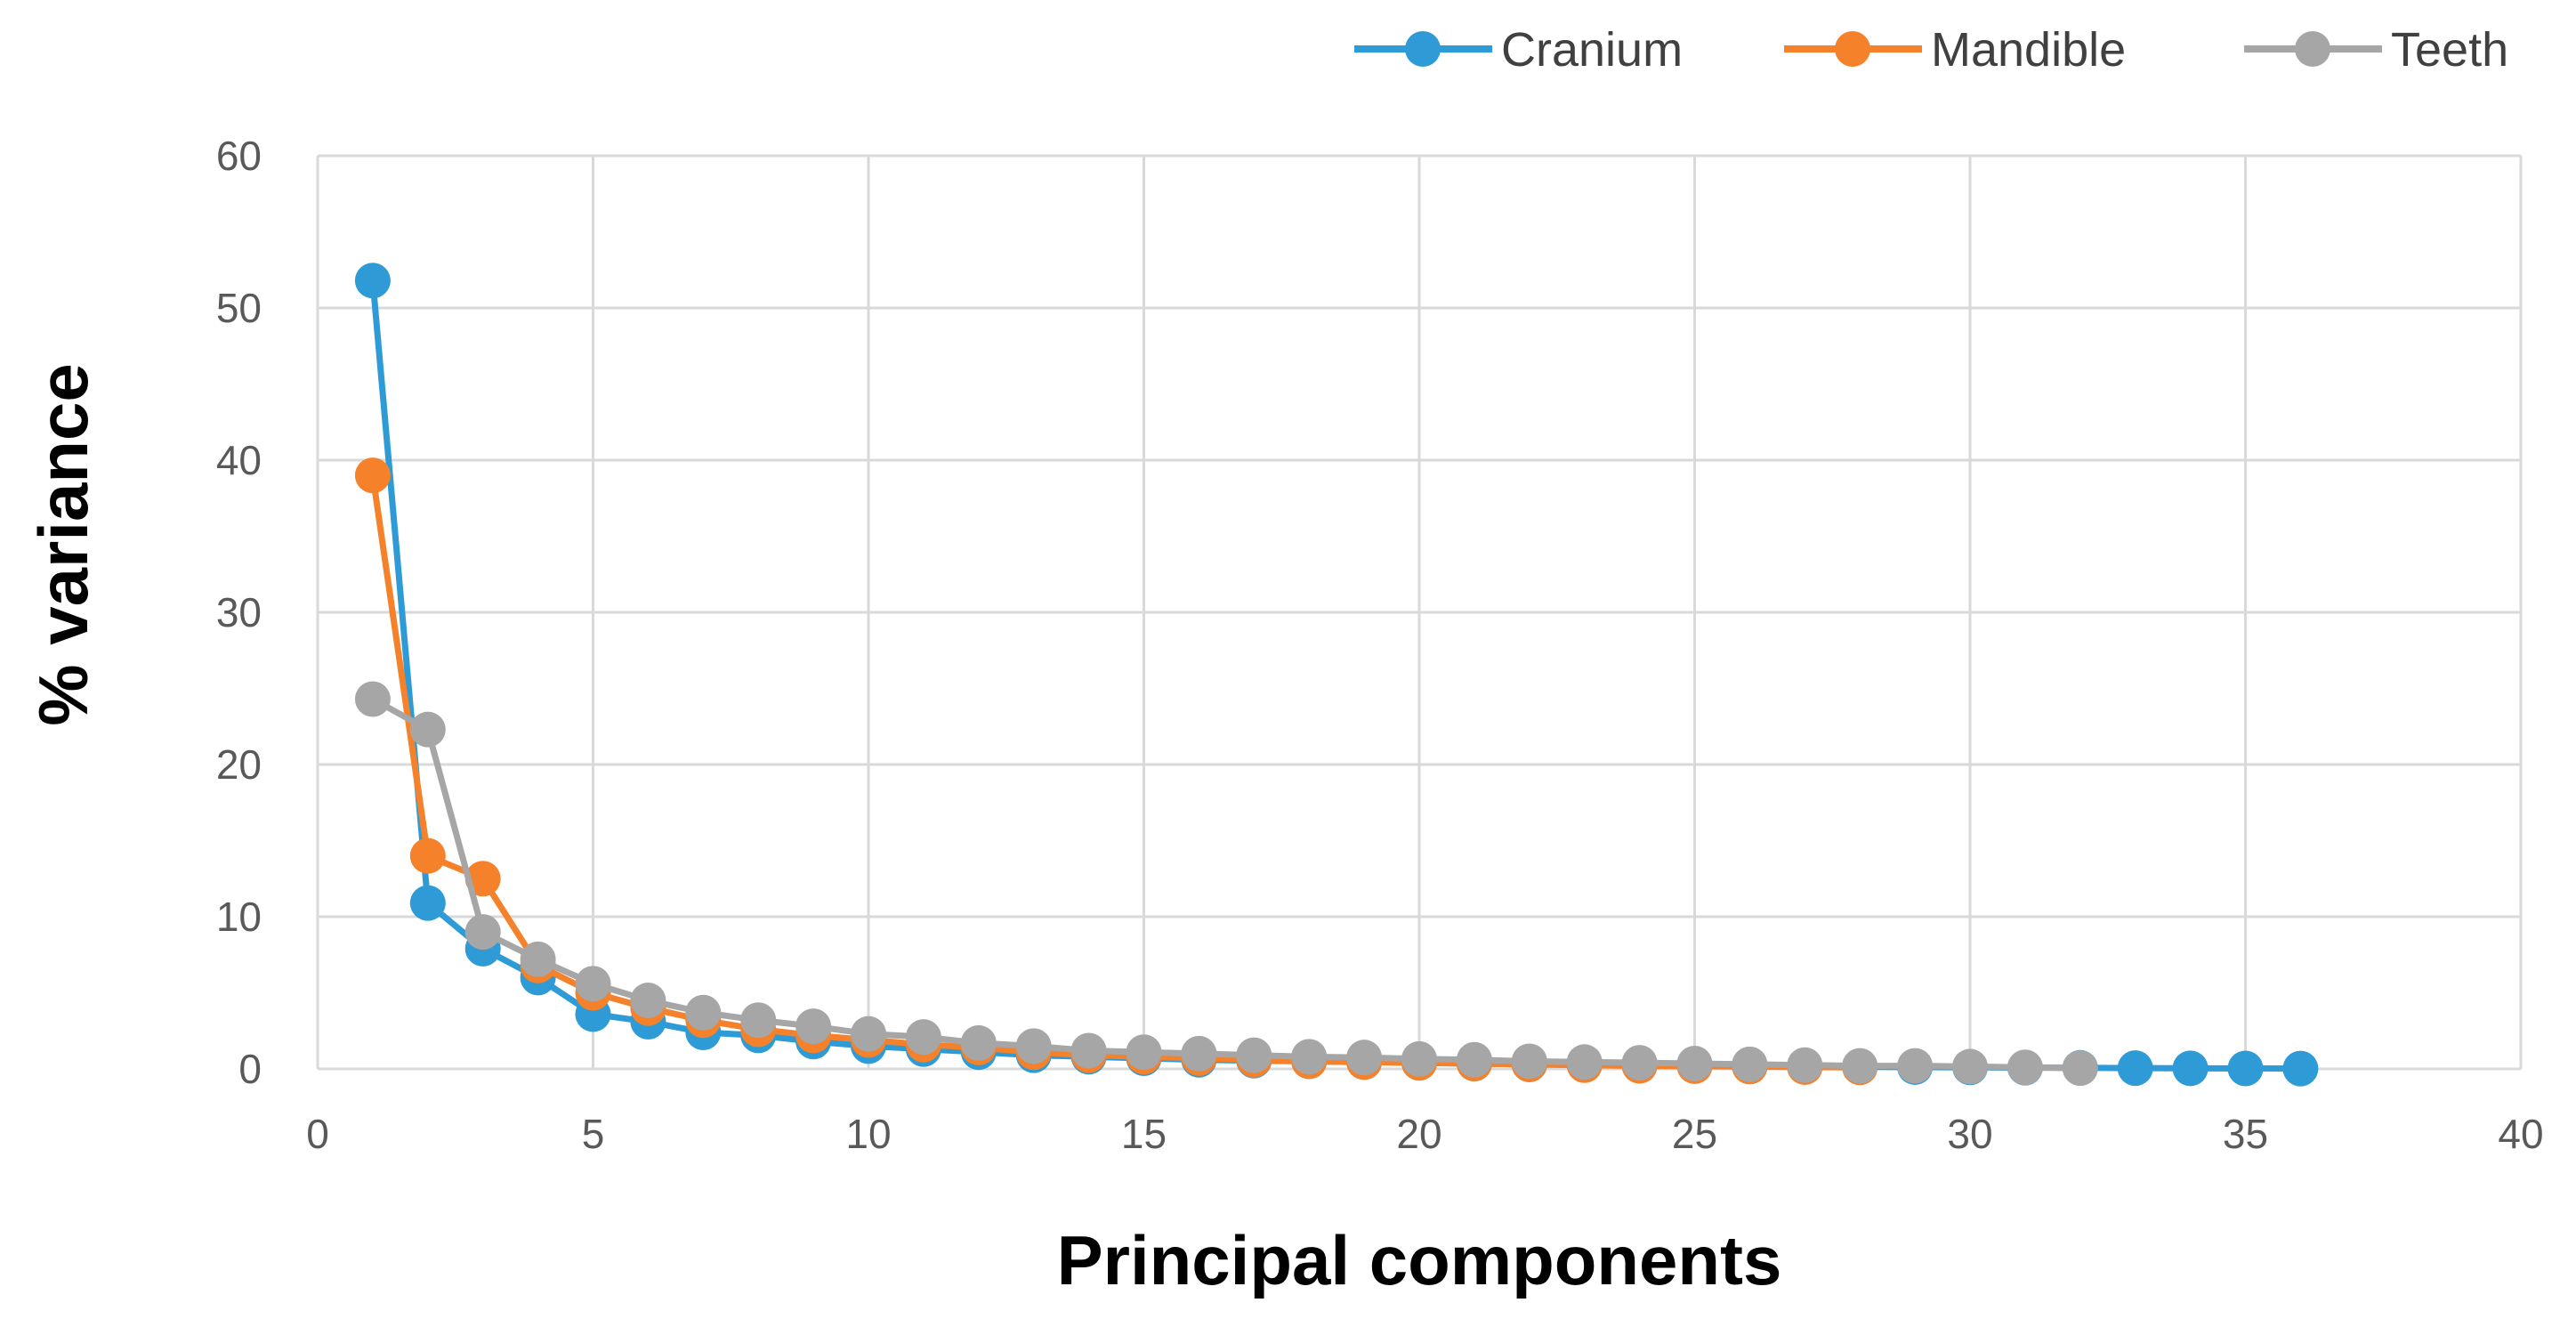 This screenshot has width=2576, height=1327. I want to click on x-tick-label: 20, so click(1418, 1134).